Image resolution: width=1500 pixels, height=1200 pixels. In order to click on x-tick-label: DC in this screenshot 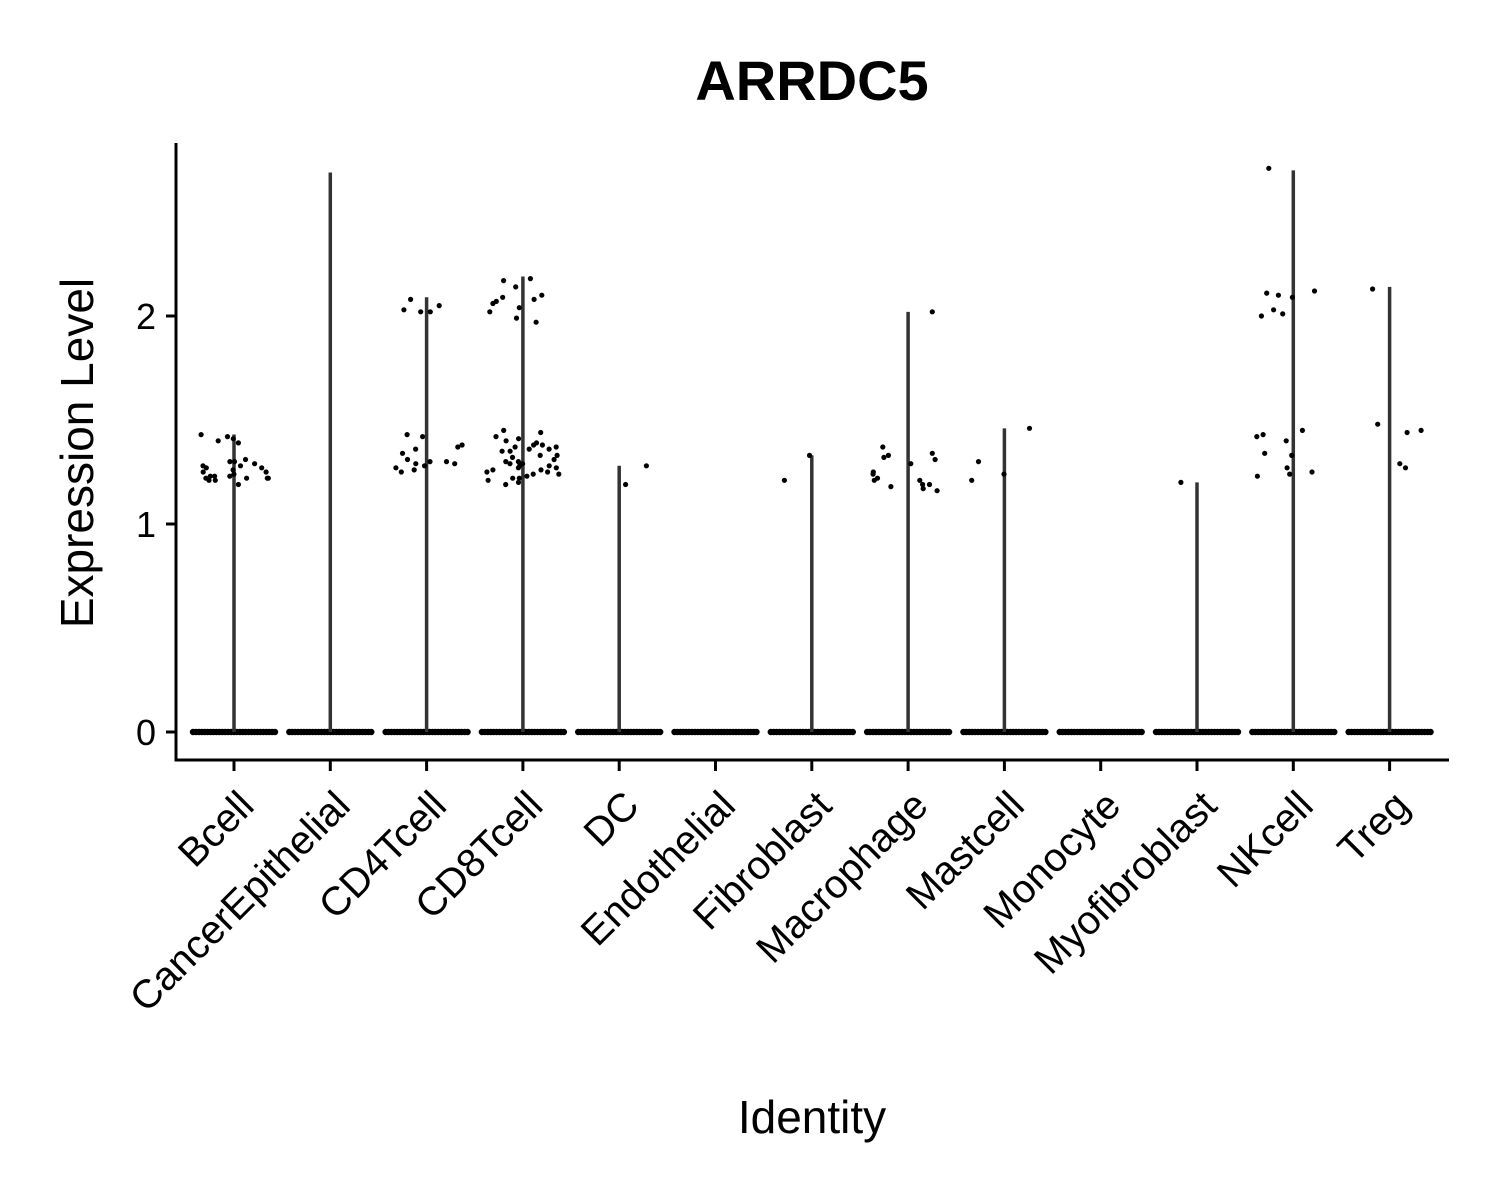, I will do `click(612, 819)`.